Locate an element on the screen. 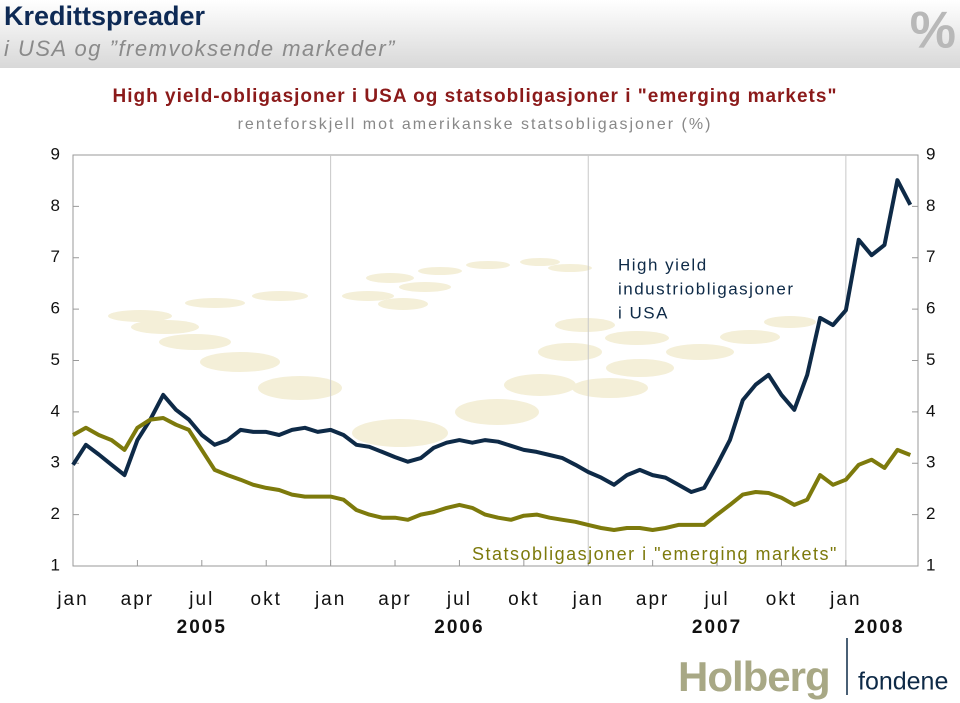 This screenshot has height=703, width=960. y-tick-label: 5 is located at coordinates (55, 359).